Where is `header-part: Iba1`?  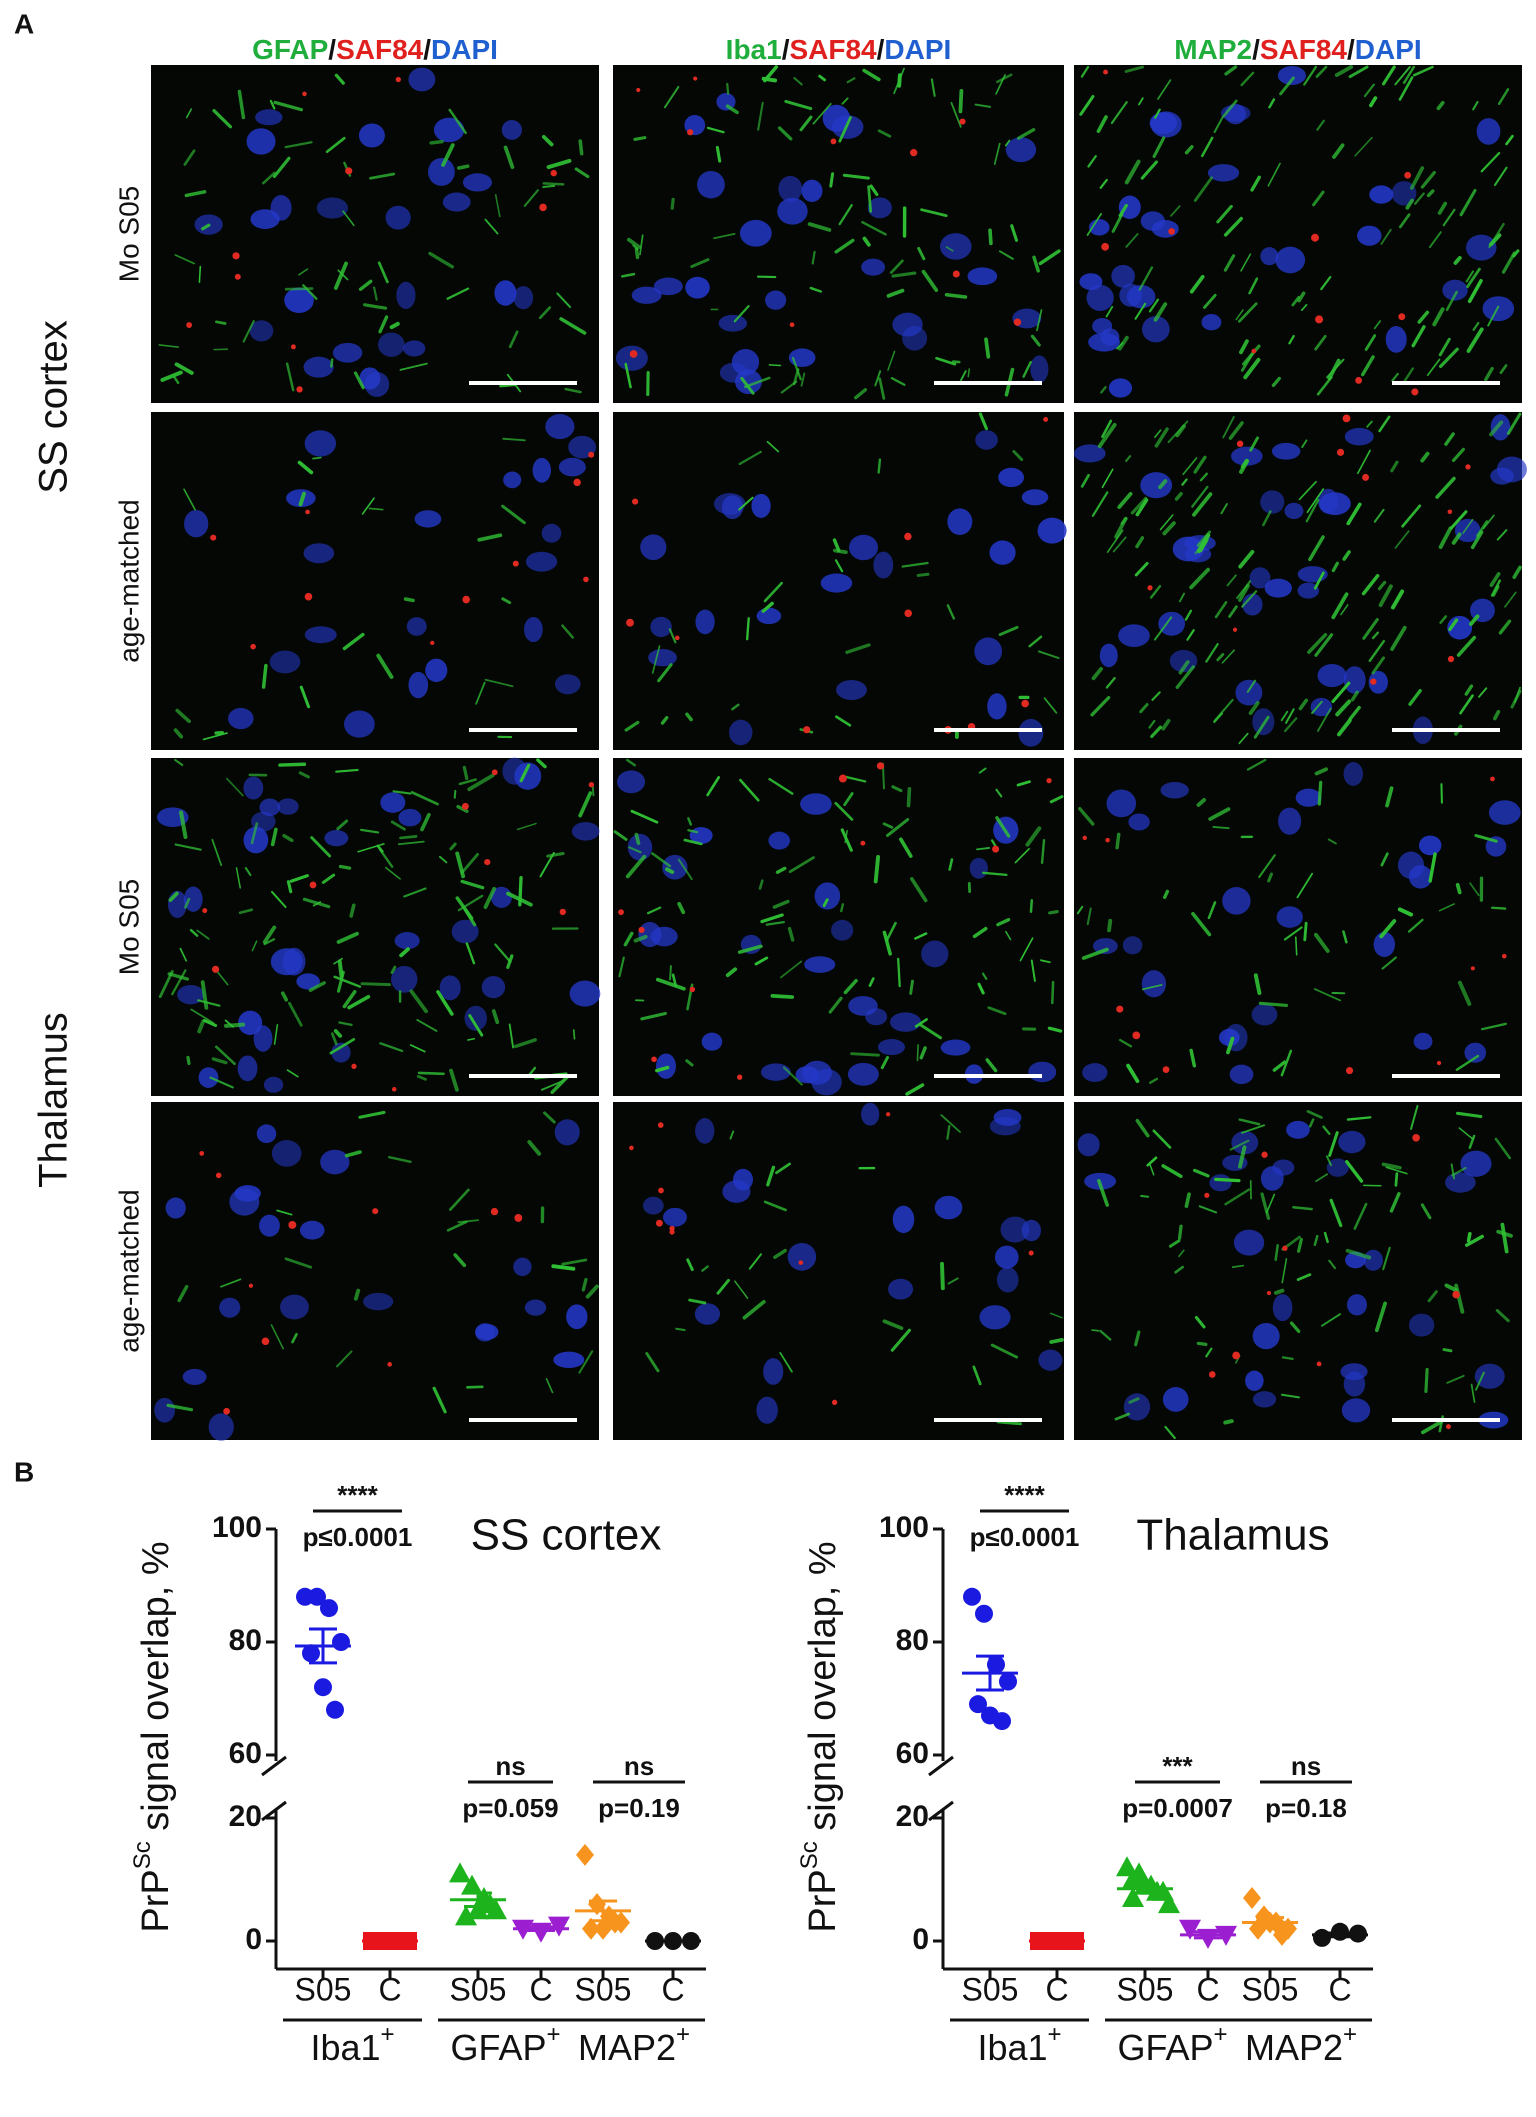
header-part: Iba1 is located at coordinates (754, 49).